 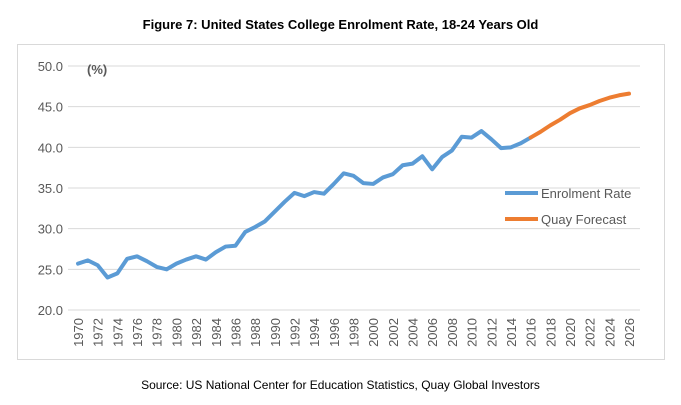 What do you see at coordinates (50, 147) in the screenshot?
I see `y-tick-label: 40.0` at bounding box center [50, 147].